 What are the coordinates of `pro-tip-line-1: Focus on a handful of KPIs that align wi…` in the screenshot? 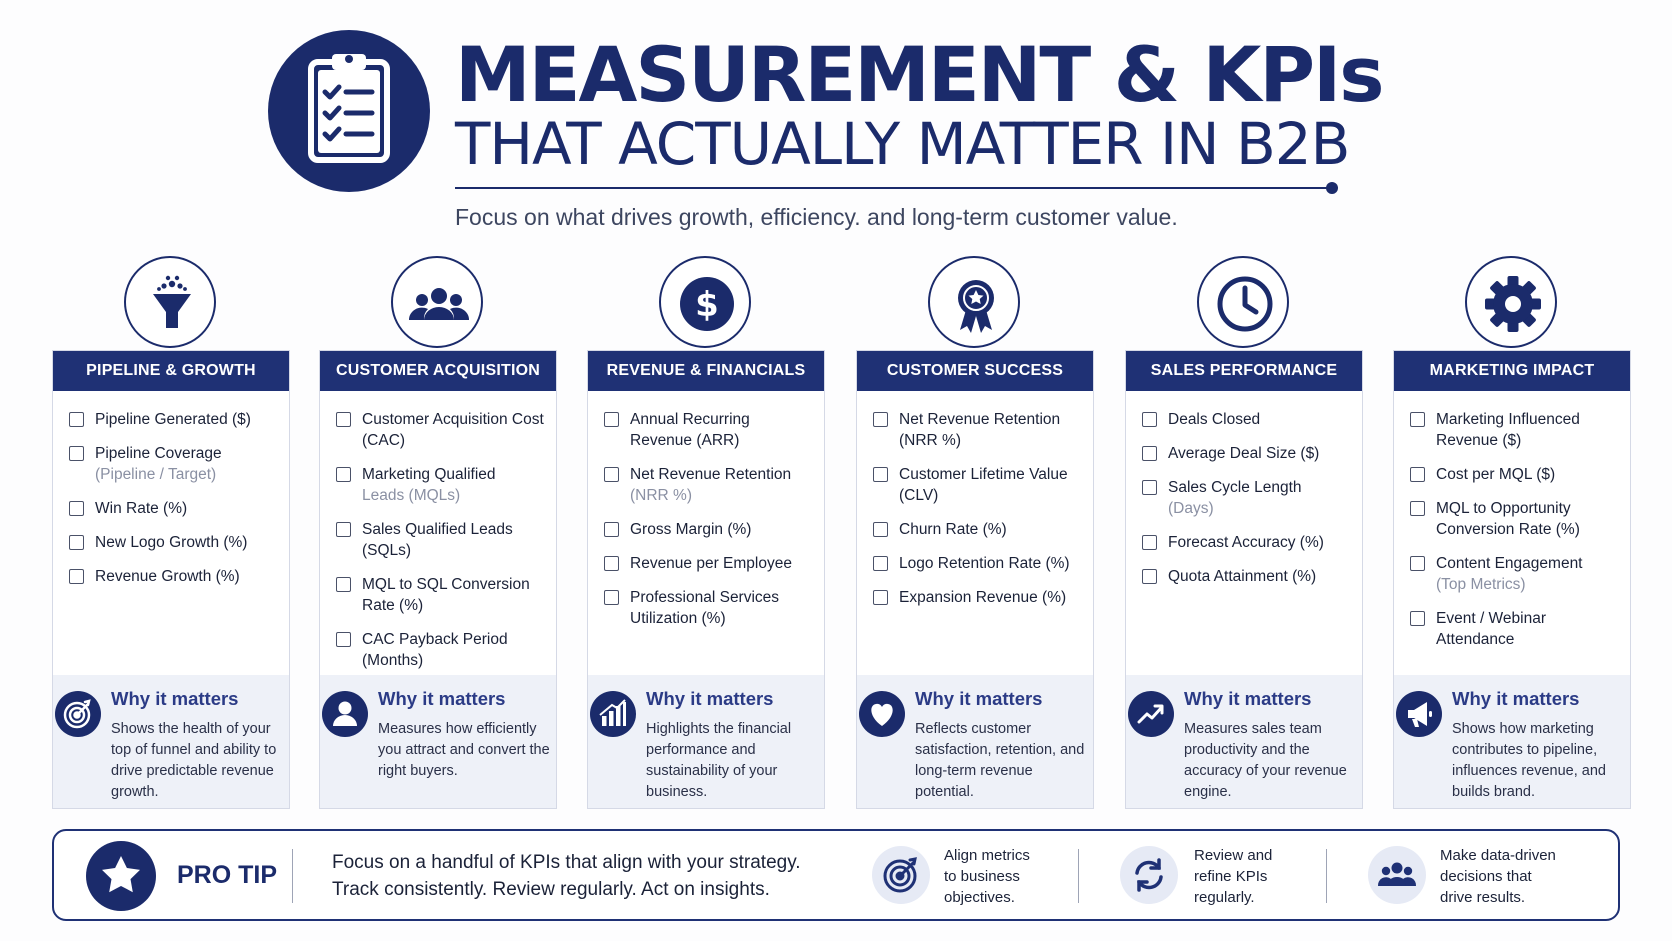 It's located at (566, 862).